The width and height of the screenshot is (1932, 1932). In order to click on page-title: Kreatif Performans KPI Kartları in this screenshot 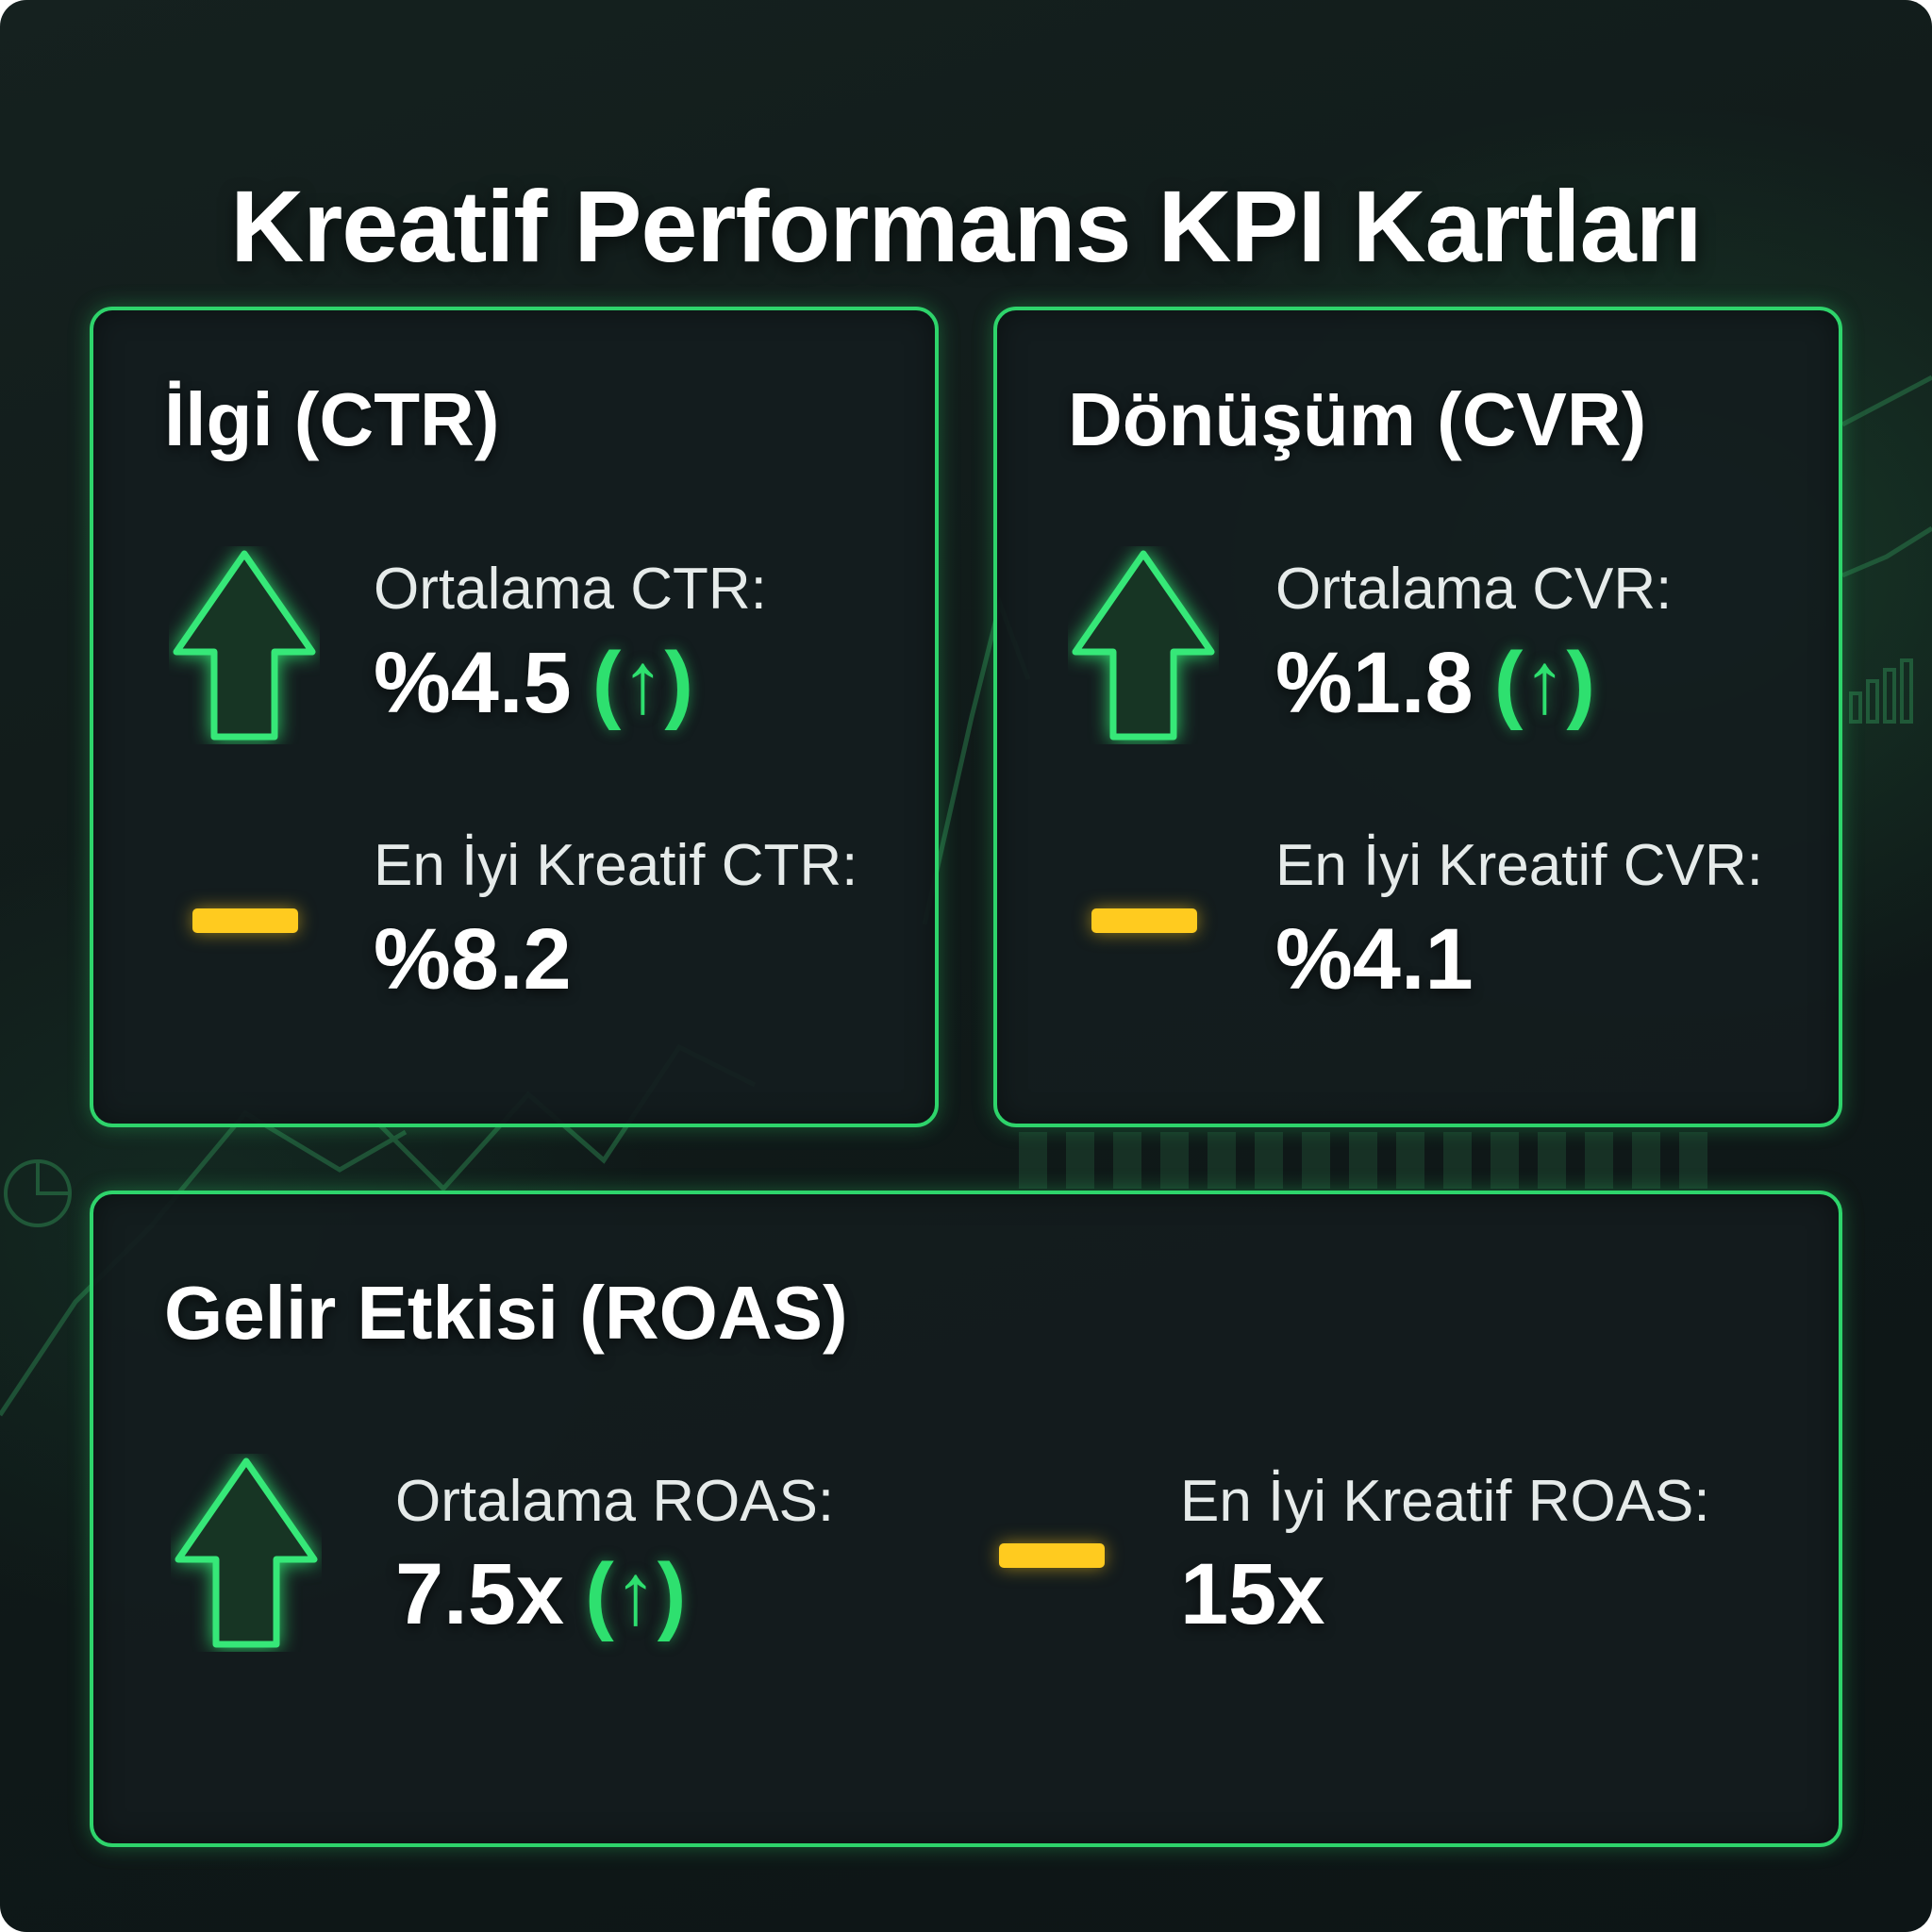, I will do `click(967, 227)`.